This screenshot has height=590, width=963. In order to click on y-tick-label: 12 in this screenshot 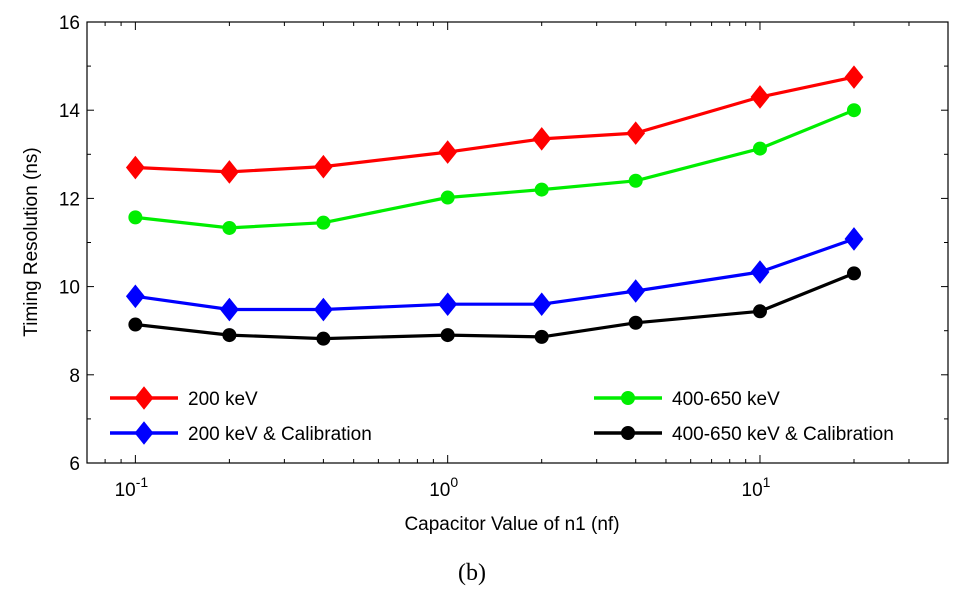, I will do `click(69, 199)`.